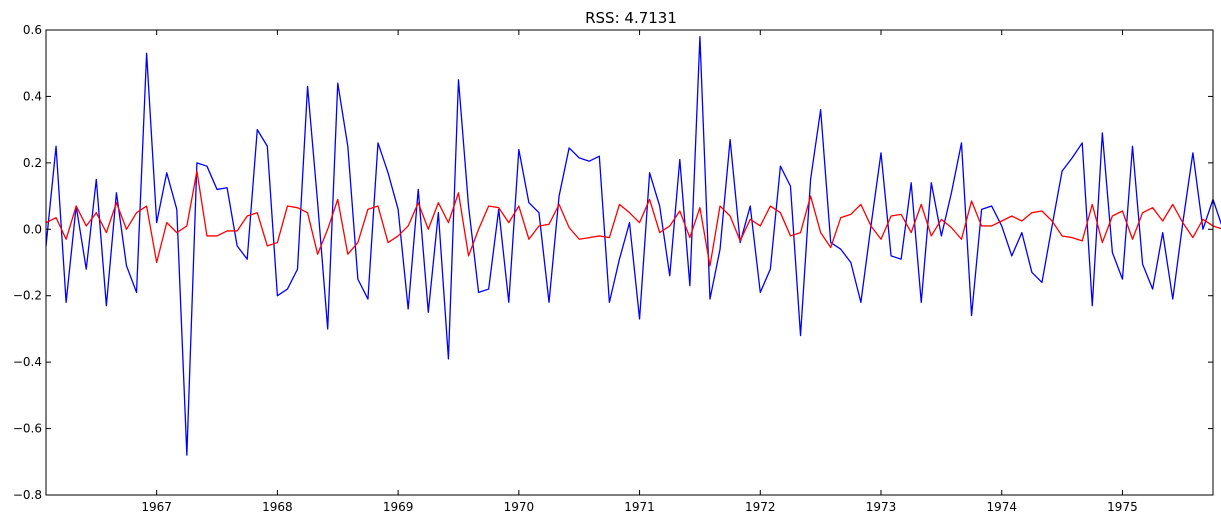 The width and height of the screenshot is (1221, 525). Describe the element at coordinates (881, 507) in the screenshot. I see `x-tick-label: 1973` at that location.